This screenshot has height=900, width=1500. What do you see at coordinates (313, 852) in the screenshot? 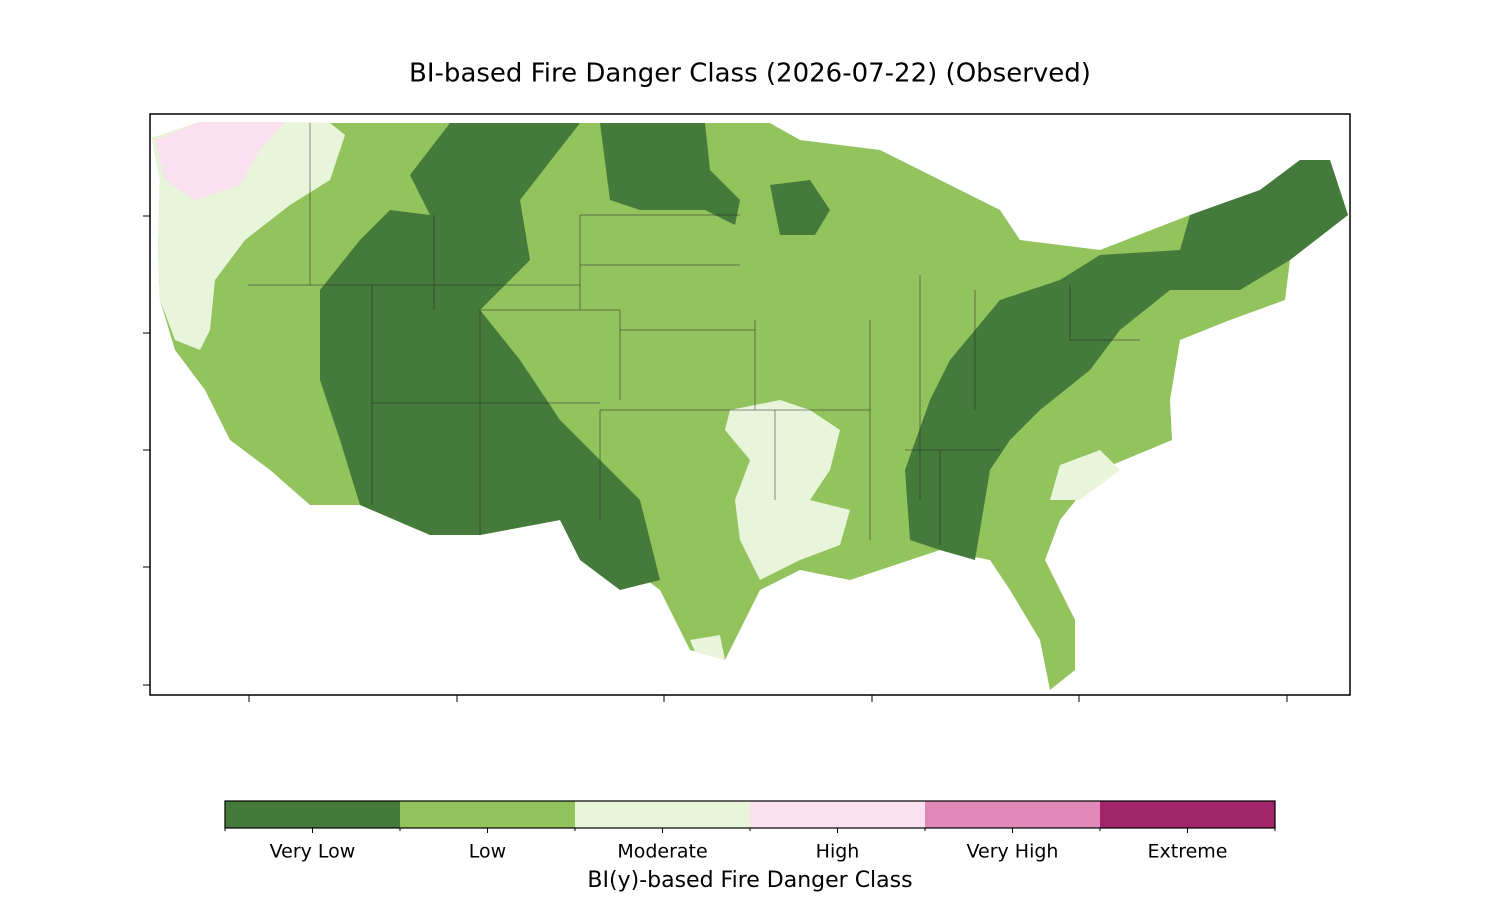
I see `colorbar-class-label: Very Low` at bounding box center [313, 852].